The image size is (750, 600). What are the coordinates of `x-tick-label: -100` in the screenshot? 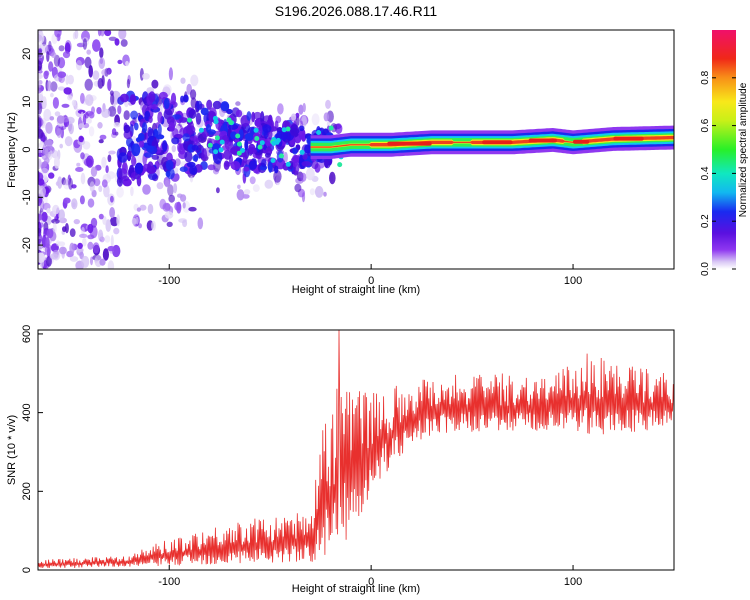 It's located at (169, 582).